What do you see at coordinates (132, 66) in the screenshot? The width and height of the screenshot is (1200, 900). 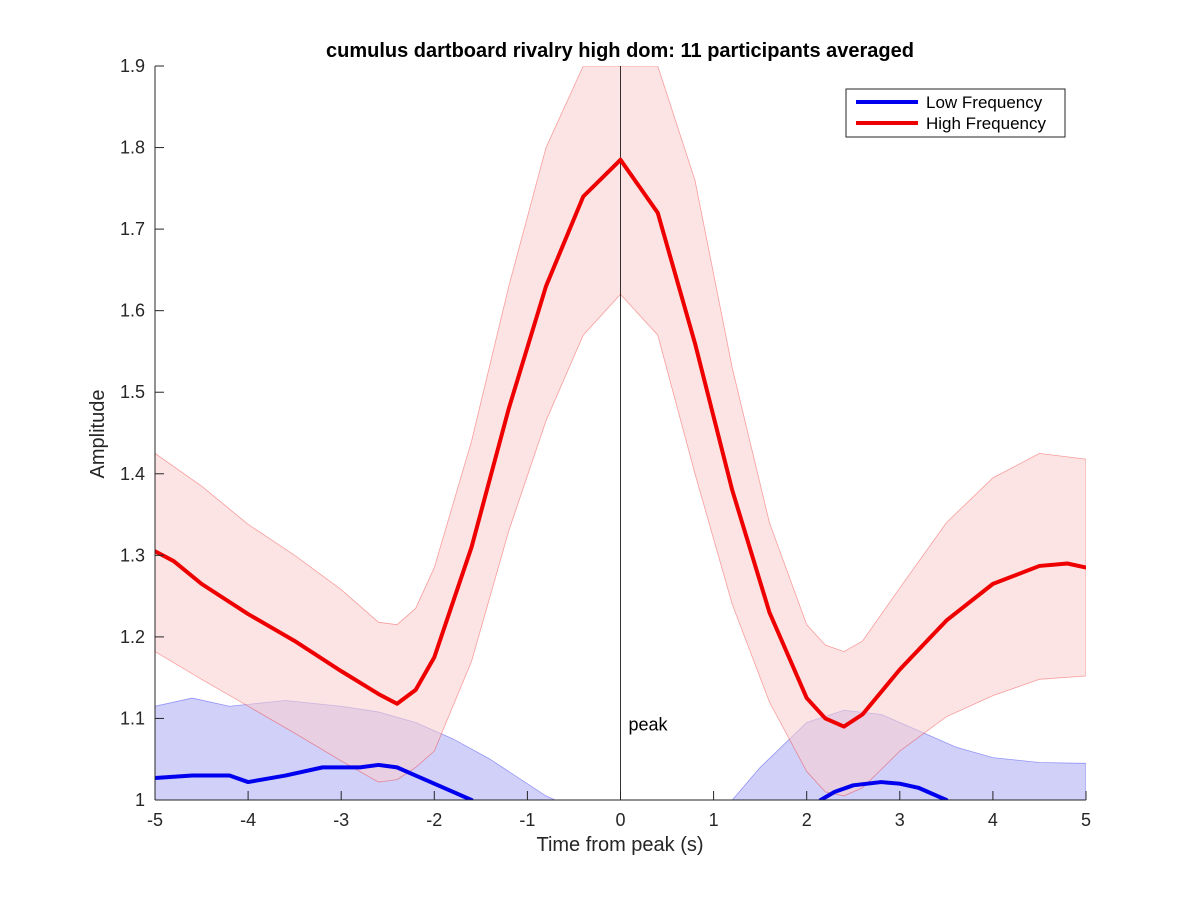 I see `y-tick-label: 1.9` at bounding box center [132, 66].